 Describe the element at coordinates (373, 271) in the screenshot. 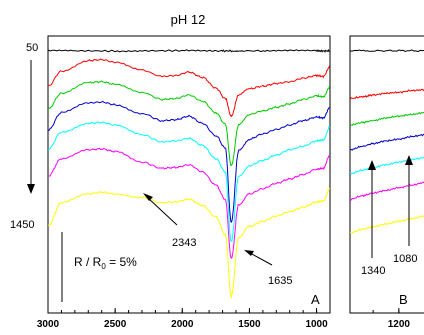

I see `svg-text: 1340` at that location.